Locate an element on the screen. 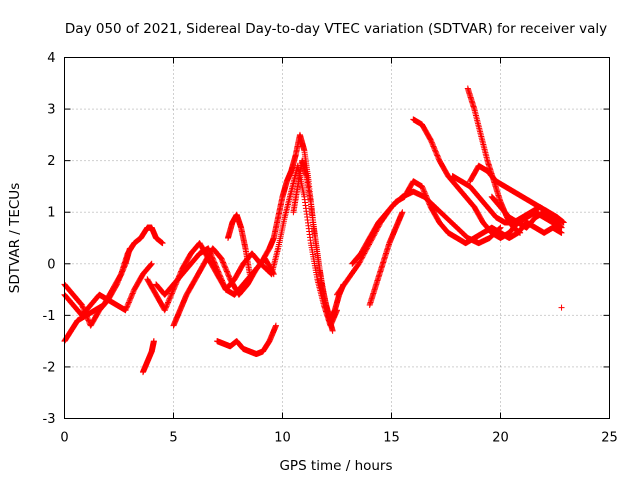  y-tick-label: 3 is located at coordinates (51, 110).